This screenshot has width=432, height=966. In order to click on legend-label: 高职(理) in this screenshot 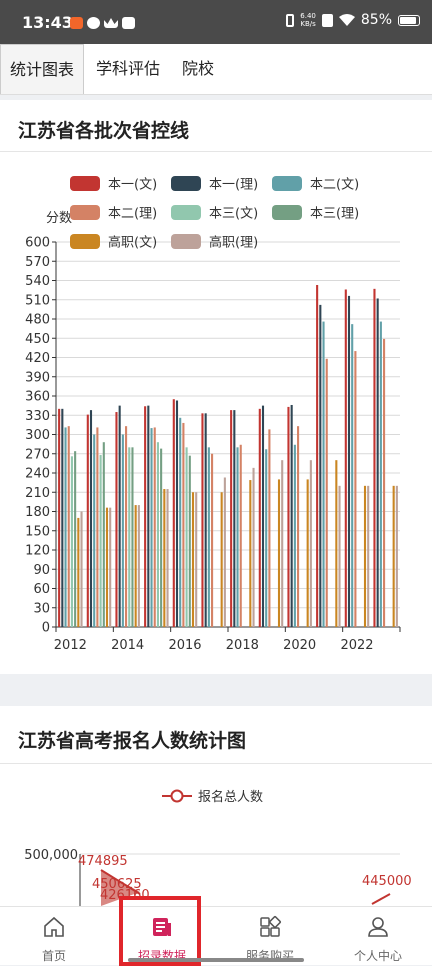, I will do `click(233, 243)`.